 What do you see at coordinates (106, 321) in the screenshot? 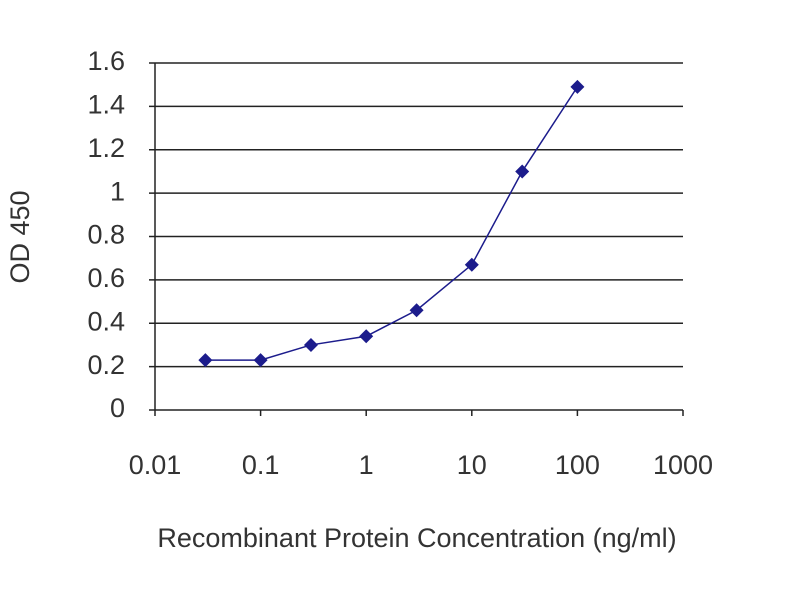
I see `y-tick-label: 0.4` at bounding box center [106, 321].